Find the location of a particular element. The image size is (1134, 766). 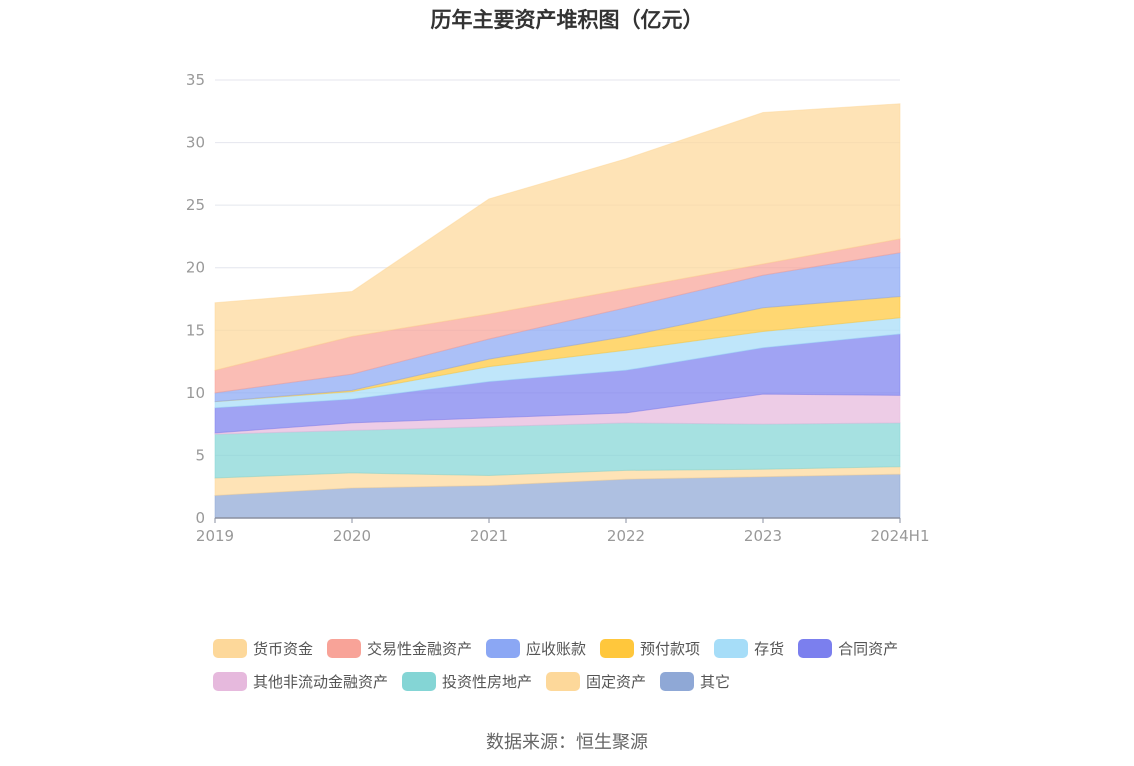

legend-item-其它: 其它 is located at coordinates (695, 681).